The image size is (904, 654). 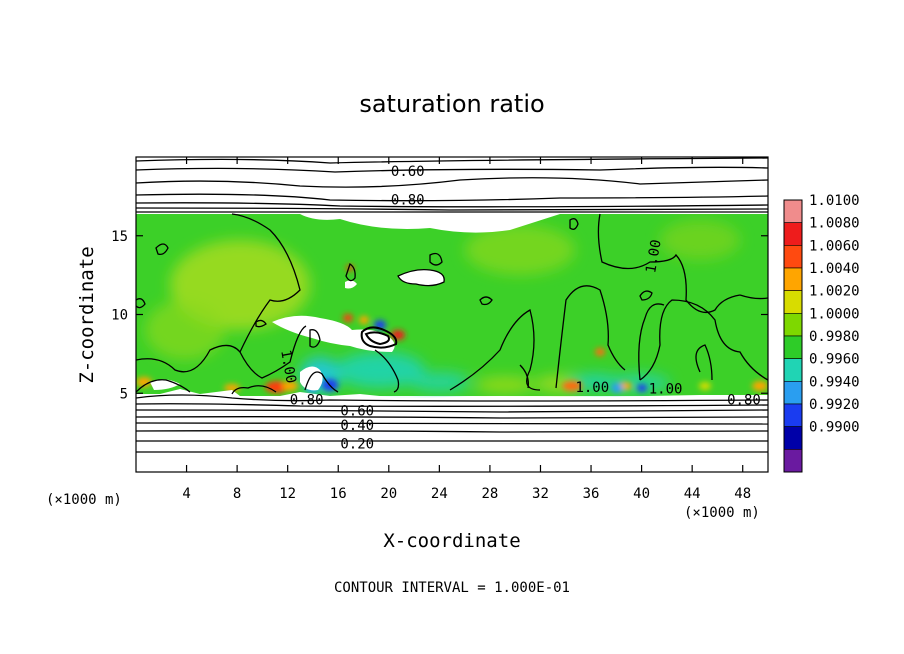 What do you see at coordinates (834, 224) in the screenshot?
I see `colorbar-label: 1.0080` at bounding box center [834, 224].